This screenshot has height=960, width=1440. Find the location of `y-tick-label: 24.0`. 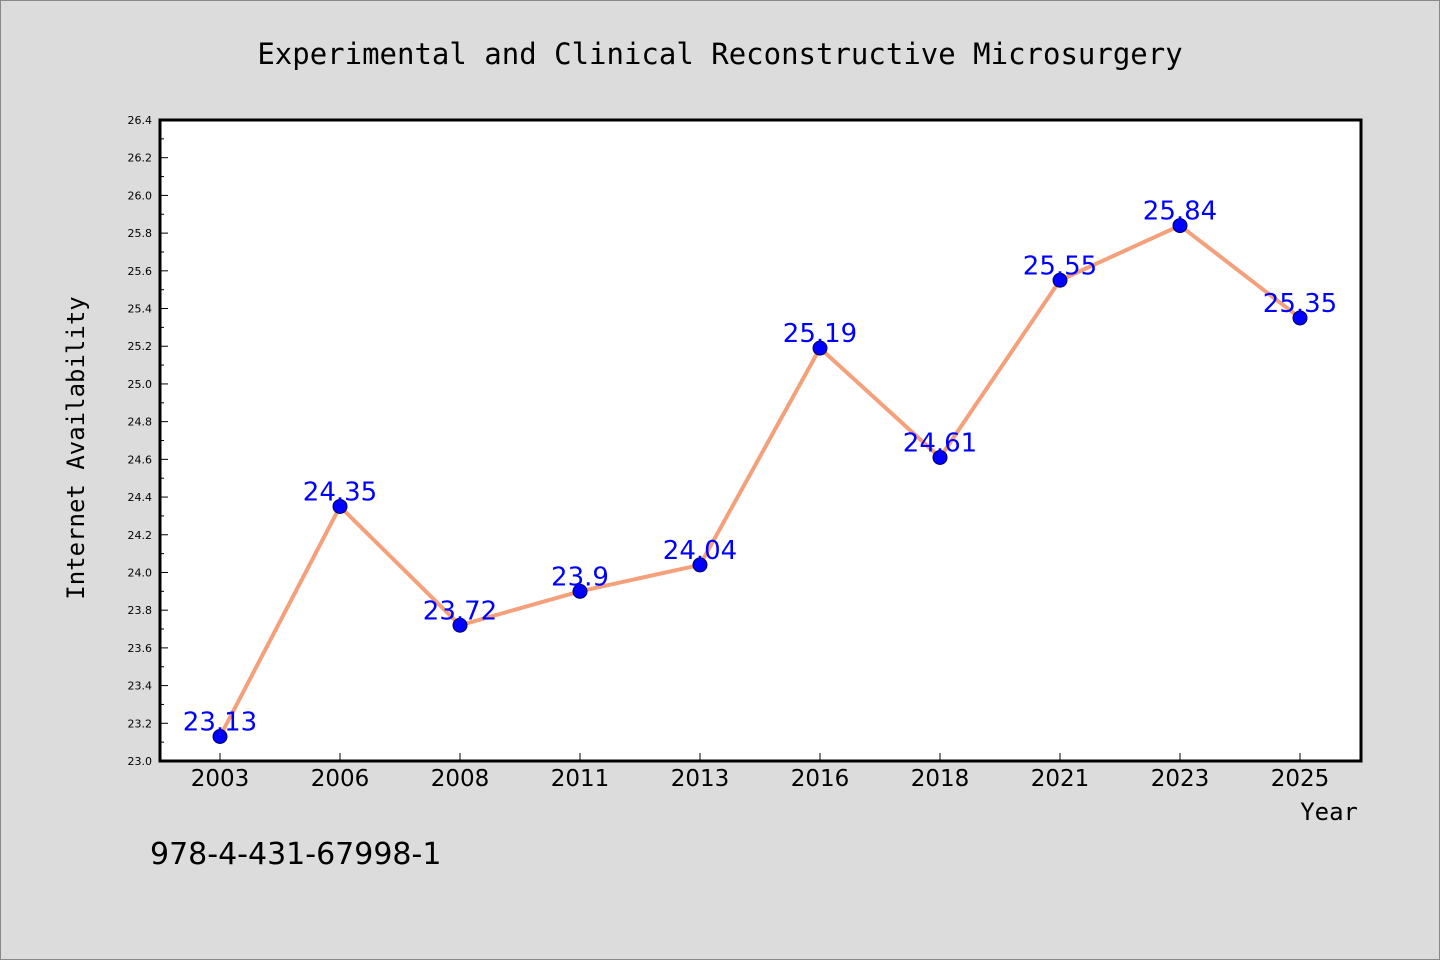

y-tick-label: 24.0 is located at coordinates (140, 572).